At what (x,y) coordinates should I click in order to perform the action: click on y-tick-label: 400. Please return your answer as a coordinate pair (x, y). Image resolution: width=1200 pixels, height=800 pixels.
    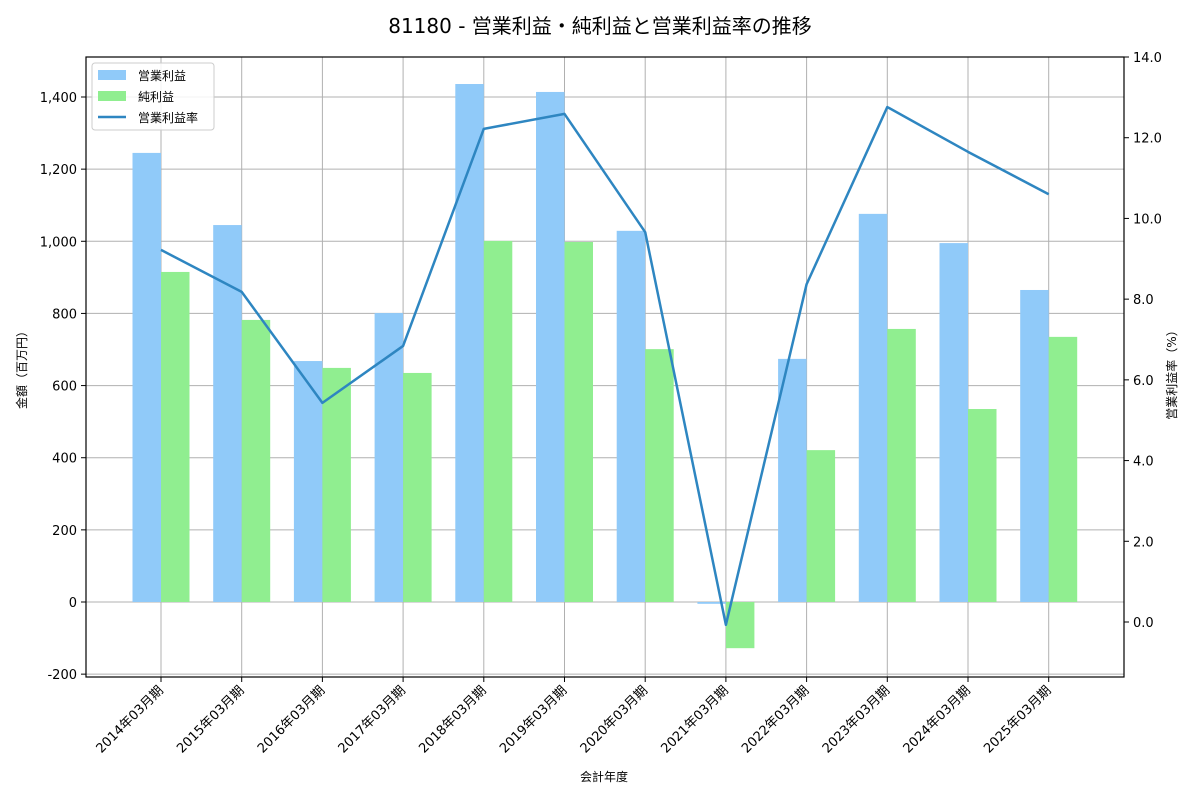
    Looking at the image, I should click on (64, 459).